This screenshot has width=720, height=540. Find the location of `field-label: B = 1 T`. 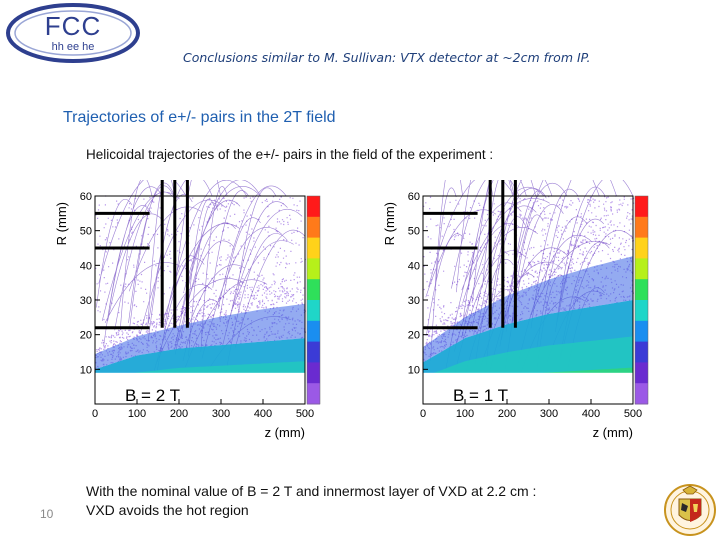

field-label: B = 1 T is located at coordinates (480, 395).